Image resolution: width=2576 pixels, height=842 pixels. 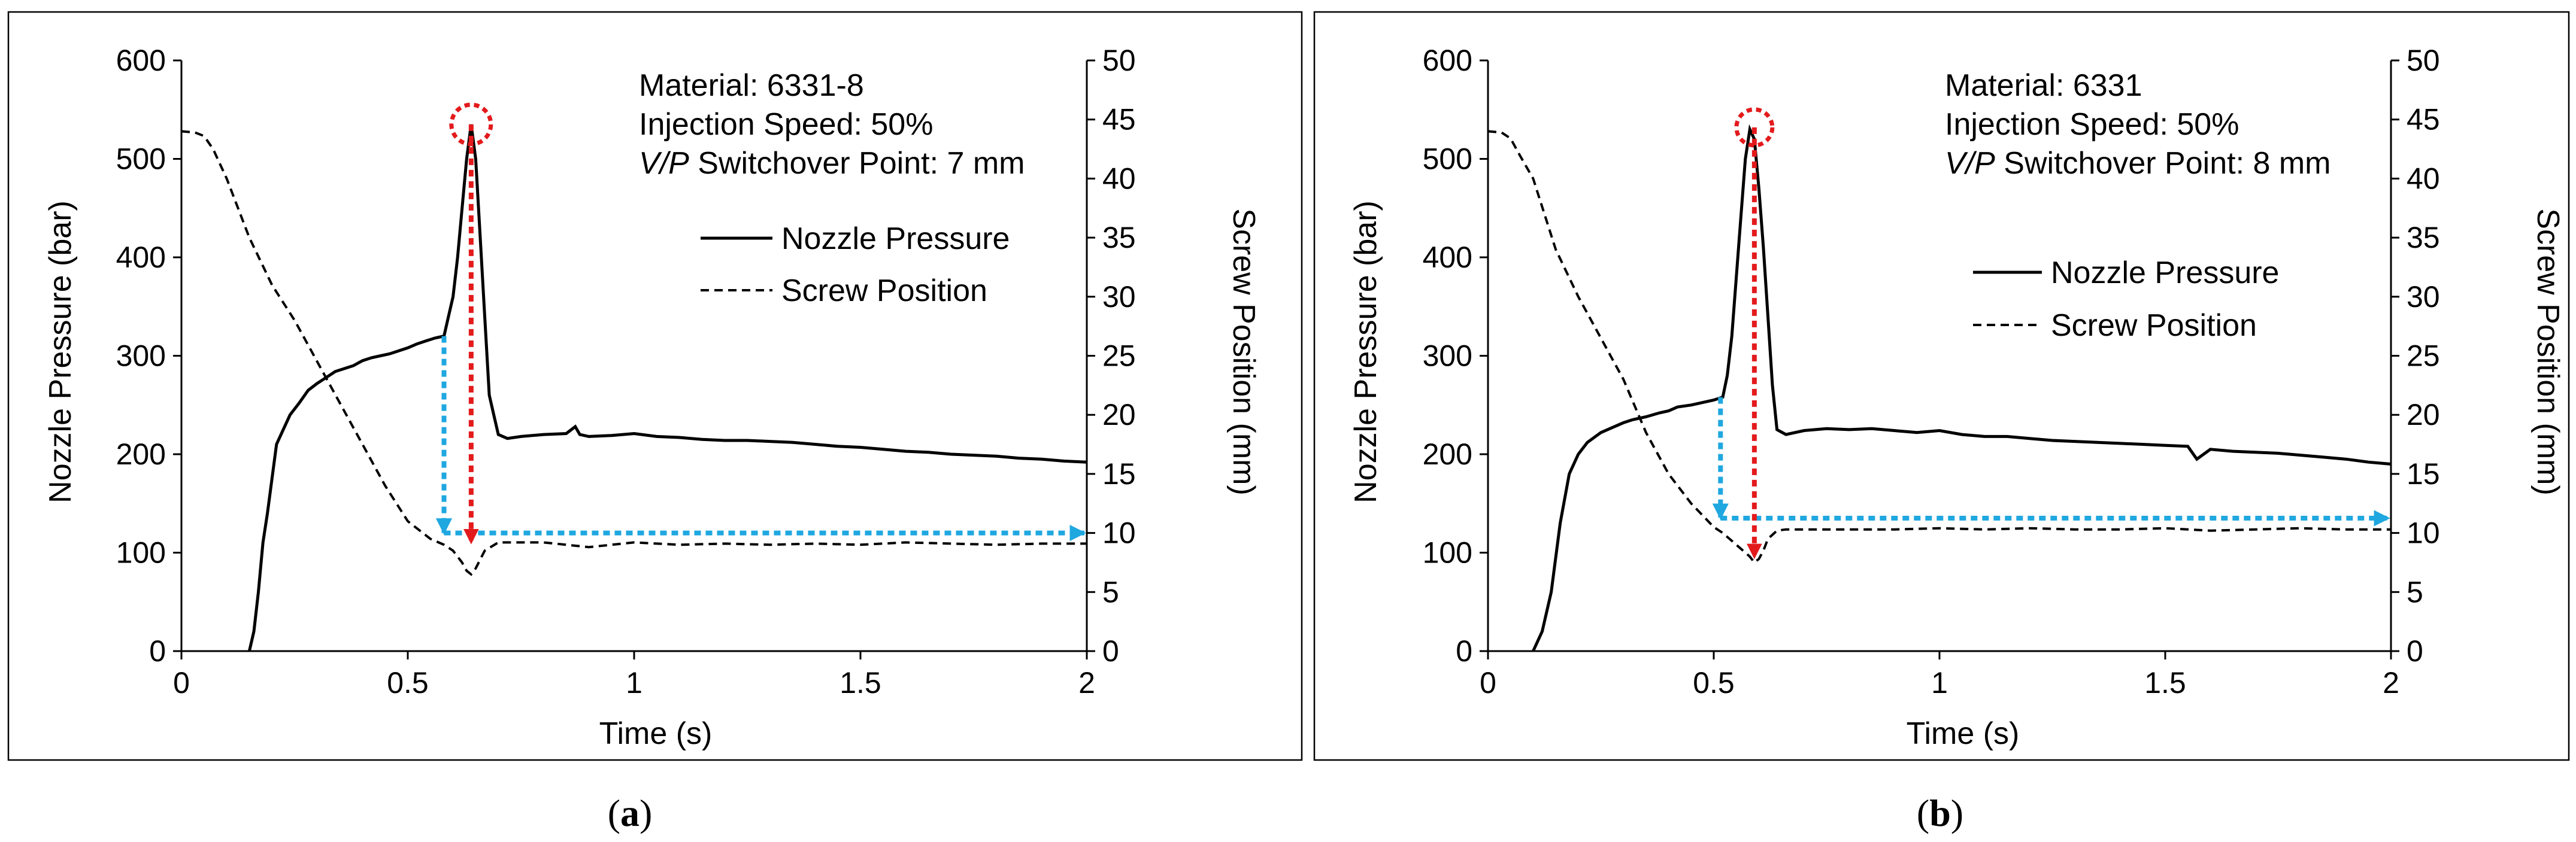 I want to click on info-material: Material: 6331-8, so click(x=751, y=85).